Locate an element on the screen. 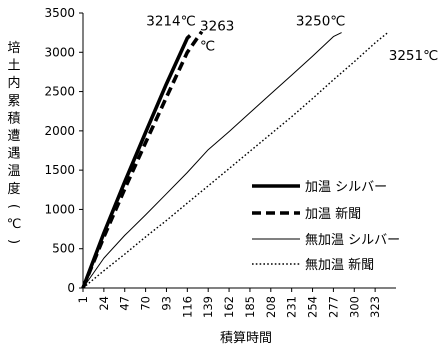 Image resolution: width=446 pixels, height=349 pixels. legend-label-2: 加温 新聞 is located at coordinates (333, 214).